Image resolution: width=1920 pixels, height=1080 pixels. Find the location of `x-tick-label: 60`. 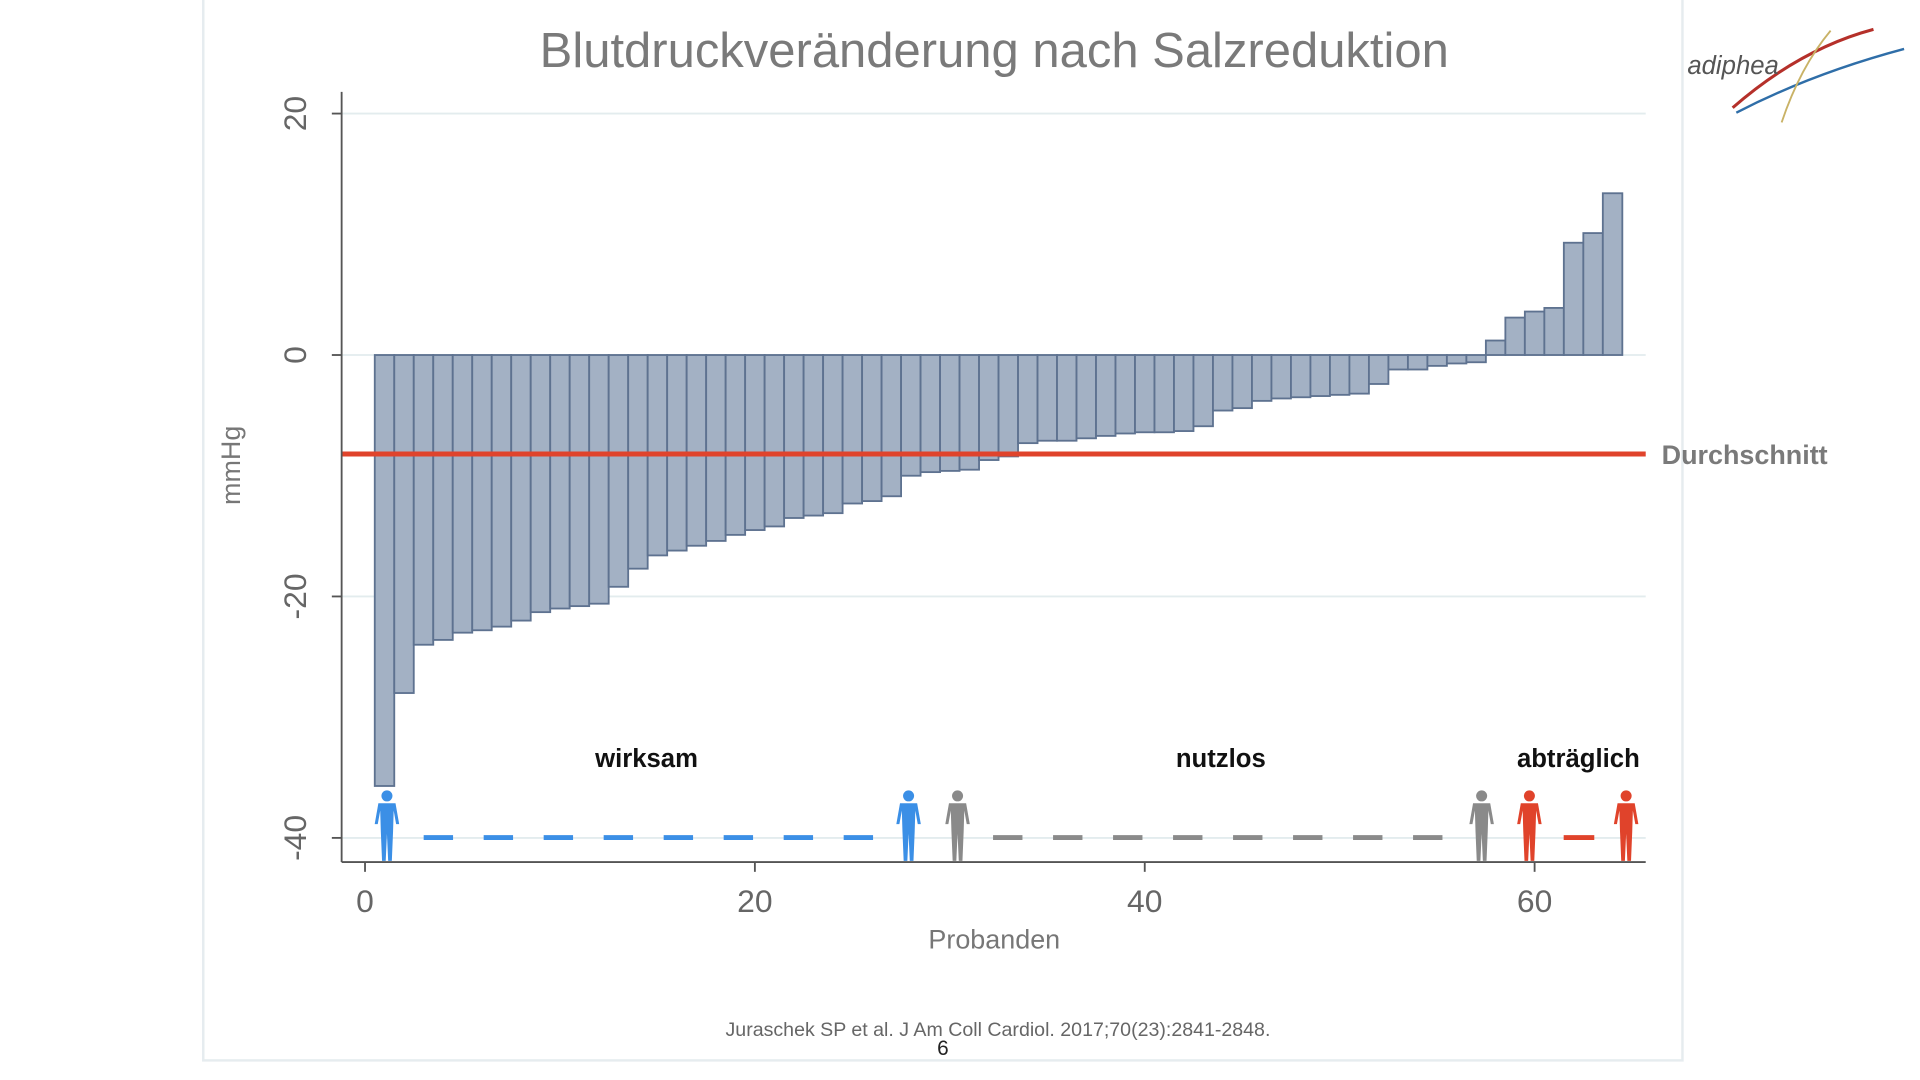

x-tick-label: 60 is located at coordinates (1534, 901).